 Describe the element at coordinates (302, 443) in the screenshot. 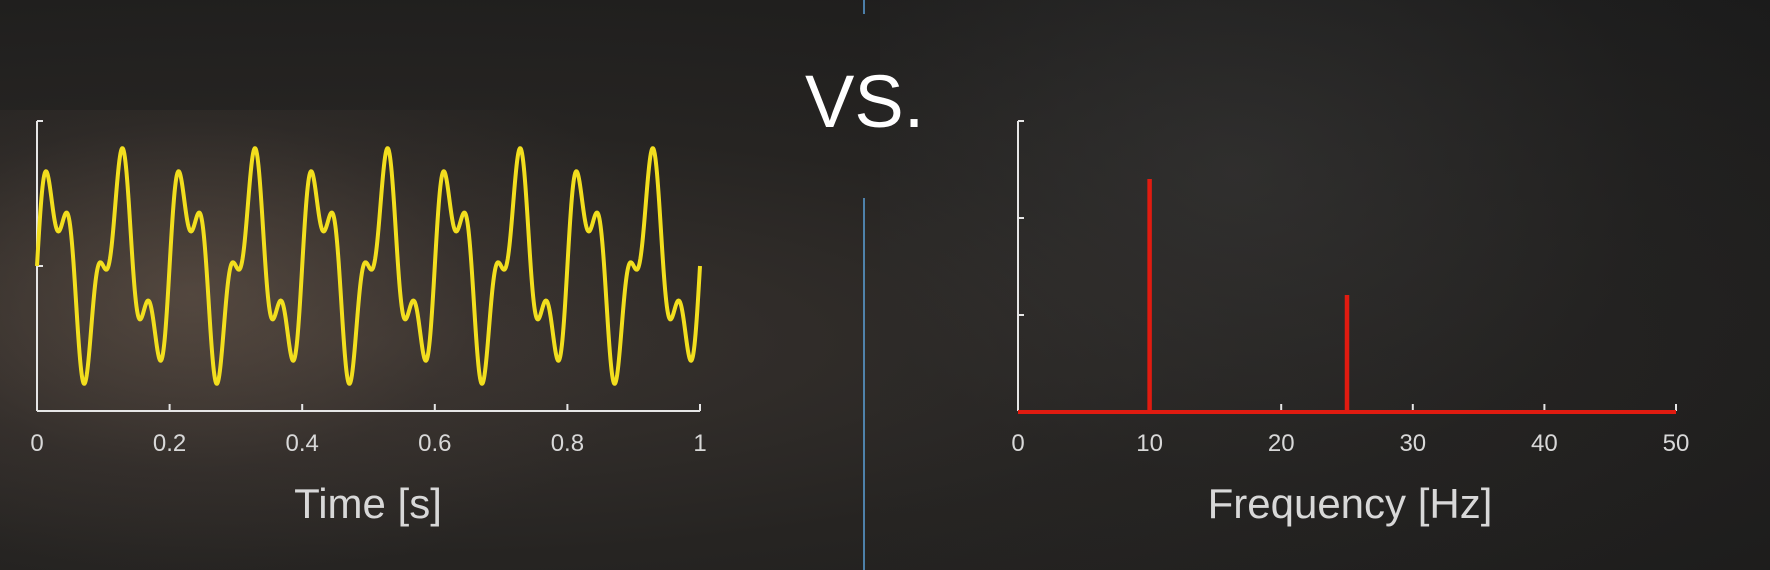

I see `time-x-tick-label: 0.4` at that location.